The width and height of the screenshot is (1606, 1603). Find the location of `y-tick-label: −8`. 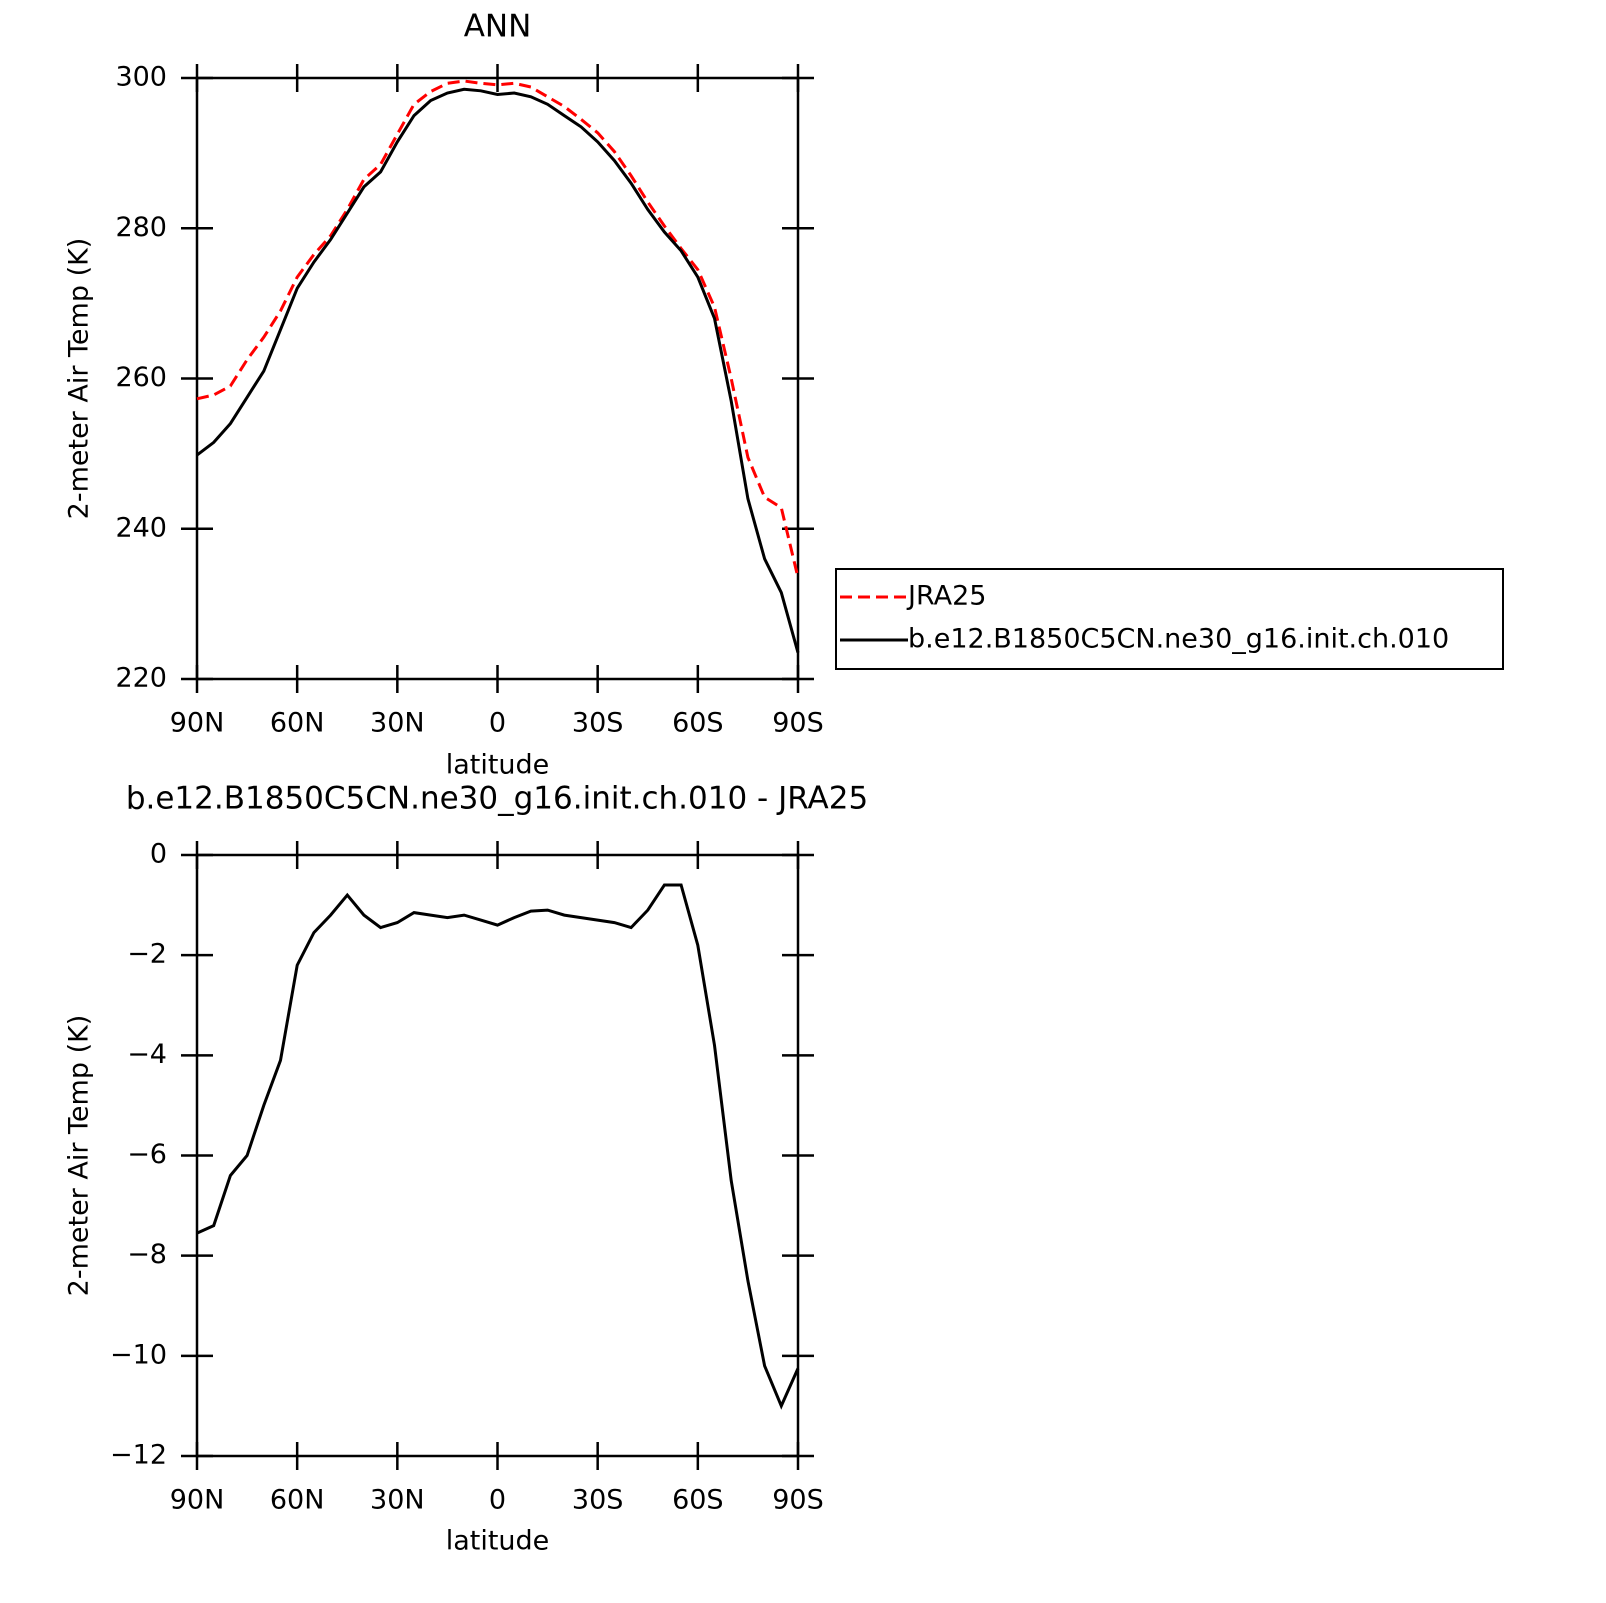

y-tick-label: −8 is located at coordinates (147, 1254).